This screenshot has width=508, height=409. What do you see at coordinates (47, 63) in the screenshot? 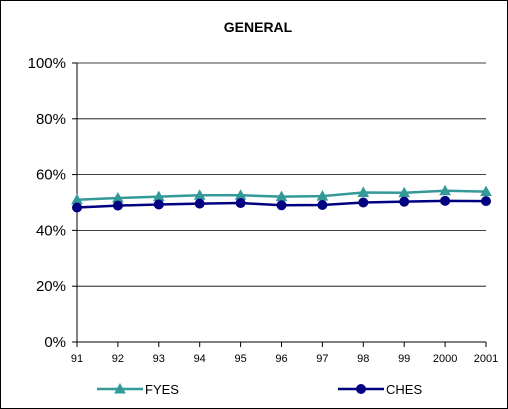
I see `y-tick-label: 100%` at bounding box center [47, 63].